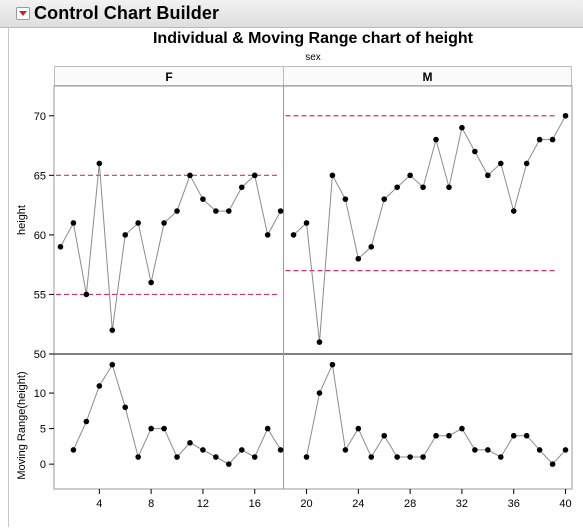  I want to click on moving-range-y-axis-label: Moving Range(height), so click(22, 425).